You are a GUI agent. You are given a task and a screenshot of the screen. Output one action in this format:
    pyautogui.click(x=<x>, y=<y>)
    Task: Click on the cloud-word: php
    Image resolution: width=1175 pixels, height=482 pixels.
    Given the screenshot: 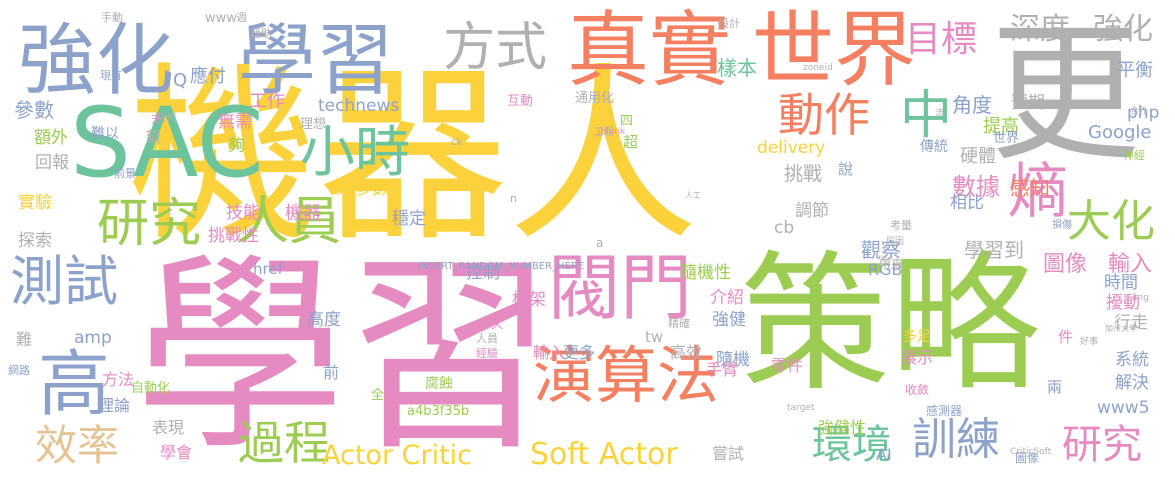 What is the action you would take?
    pyautogui.click(x=1143, y=113)
    